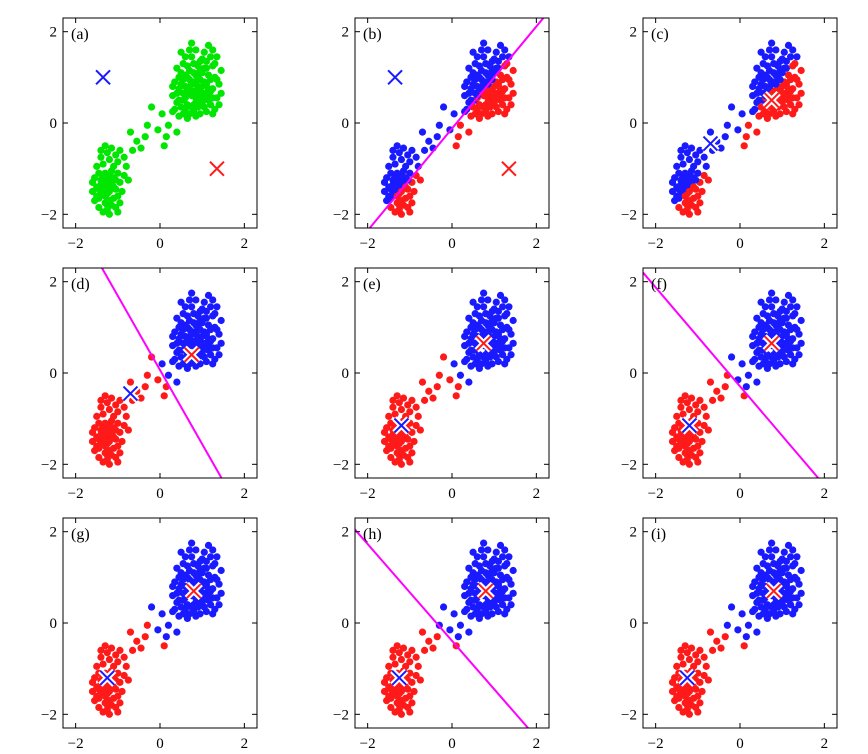  I want to click on axes-frame, so click(160, 373).